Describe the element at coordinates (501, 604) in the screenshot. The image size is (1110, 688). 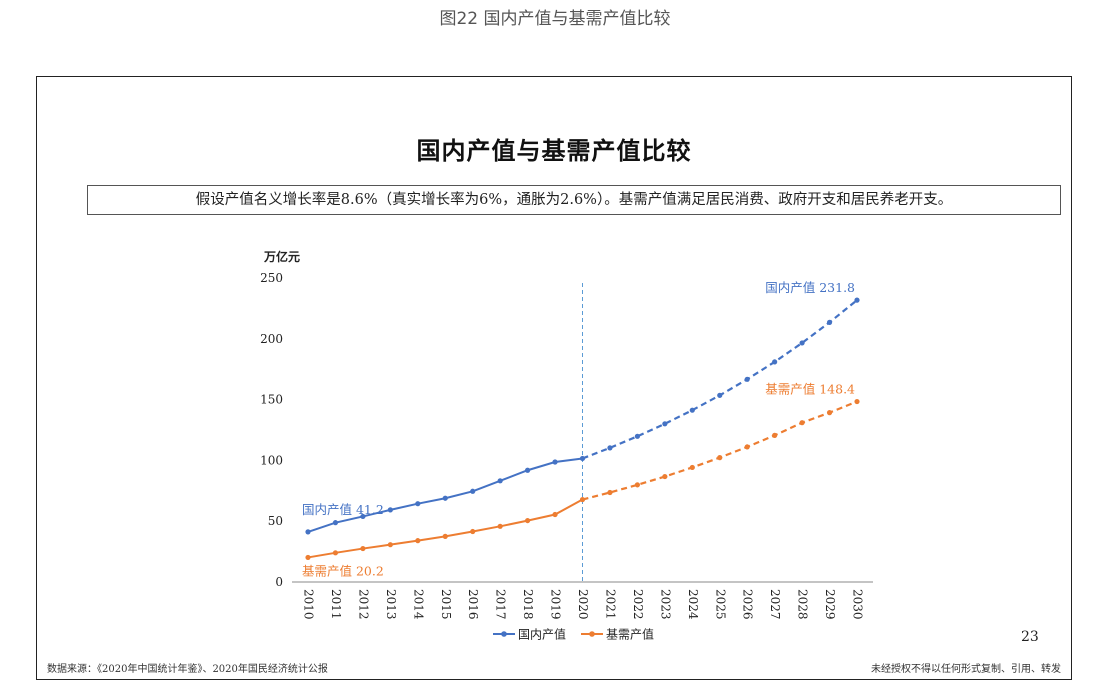
I see `x-tick-label: 2017` at that location.